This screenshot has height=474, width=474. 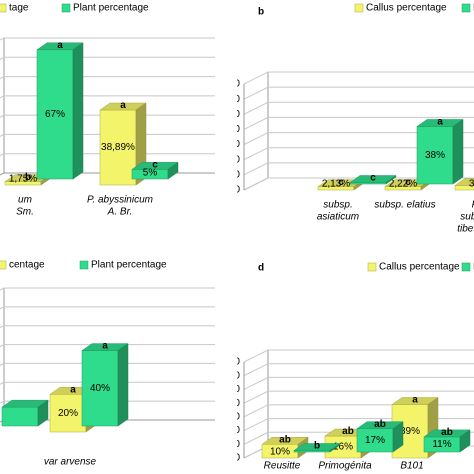 What do you see at coordinates (25, 212) in the screenshot?
I see `x-tick-label: Sm.` at bounding box center [25, 212].